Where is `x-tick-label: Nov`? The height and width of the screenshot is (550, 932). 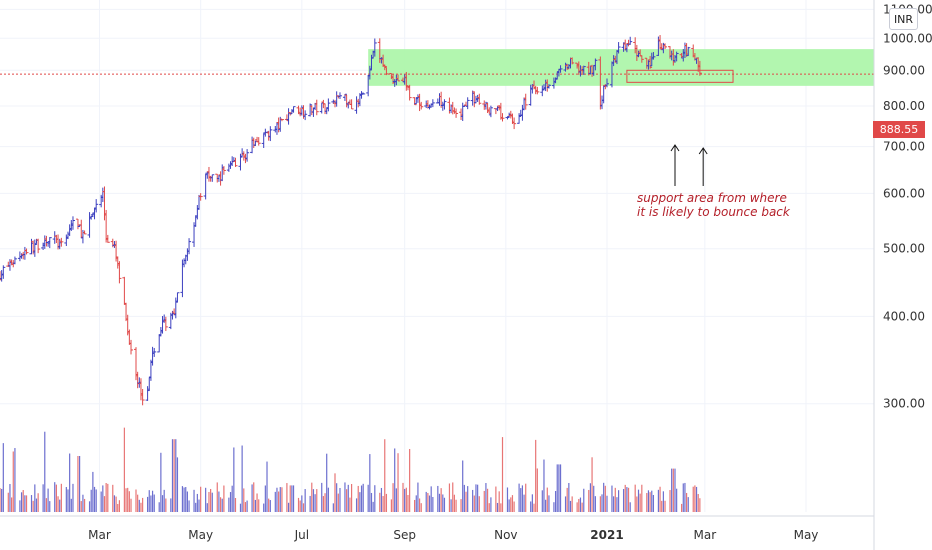 x-tick-label: Nov is located at coordinates (505, 535).